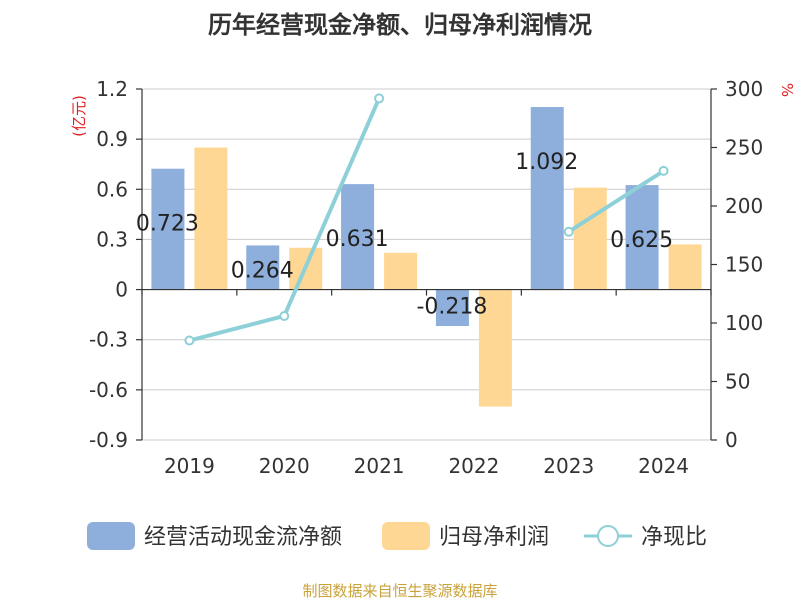  Describe the element at coordinates (243, 537) in the screenshot. I see `legend-label: 经营活动现金流净额` at that location.